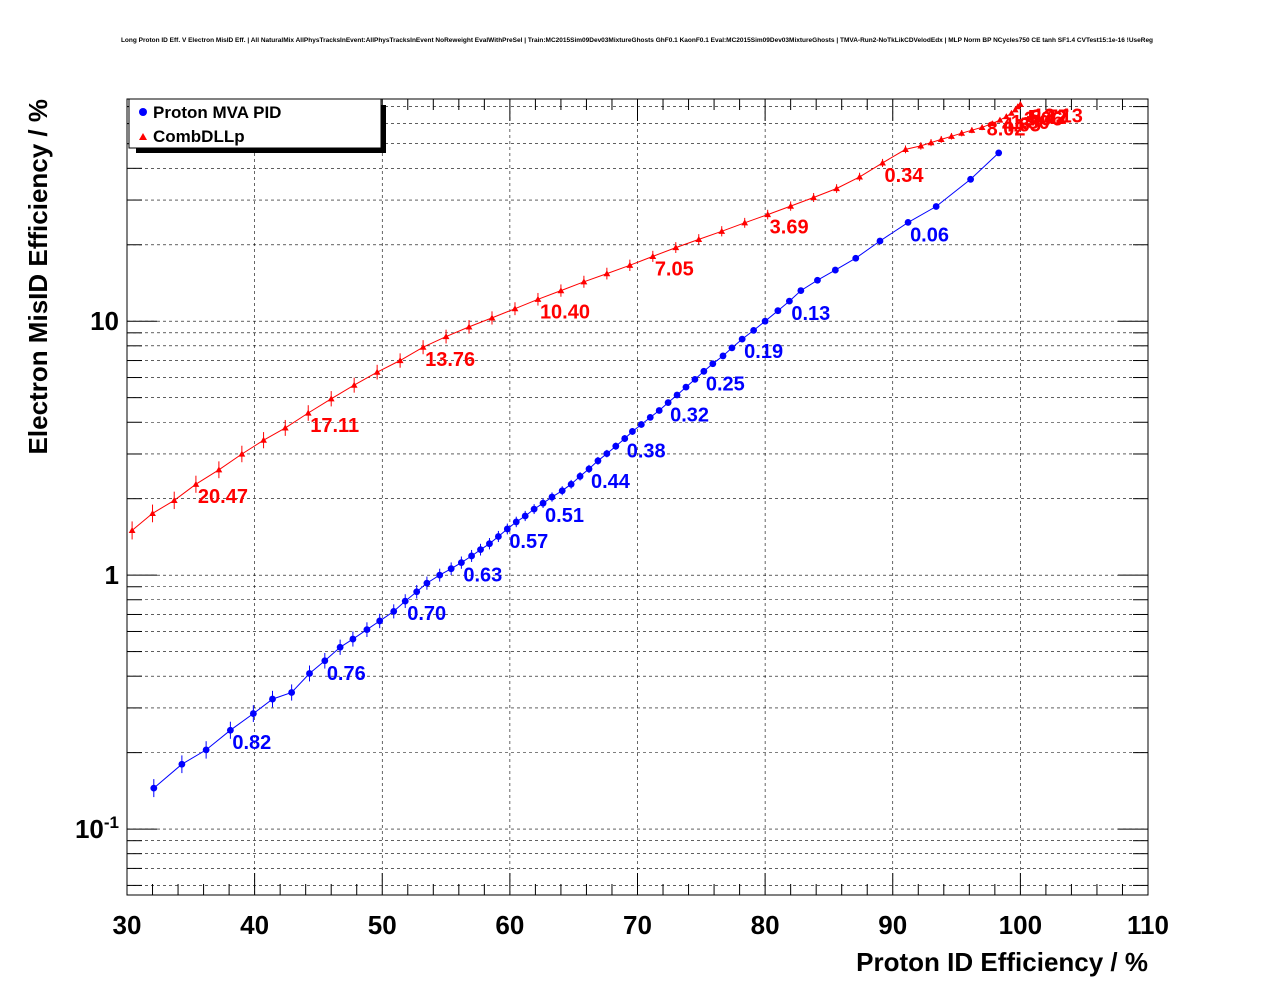 This screenshot has height=996, width=1276. I want to click on legend-box, so click(255, 123).